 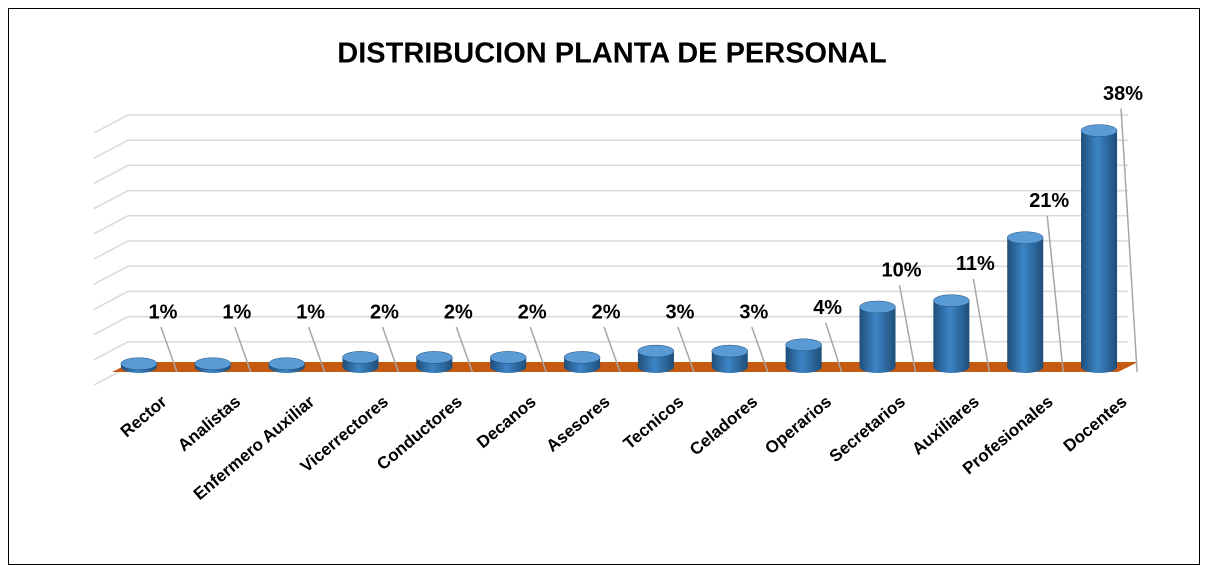 I want to click on floor, so click(x=625, y=367).